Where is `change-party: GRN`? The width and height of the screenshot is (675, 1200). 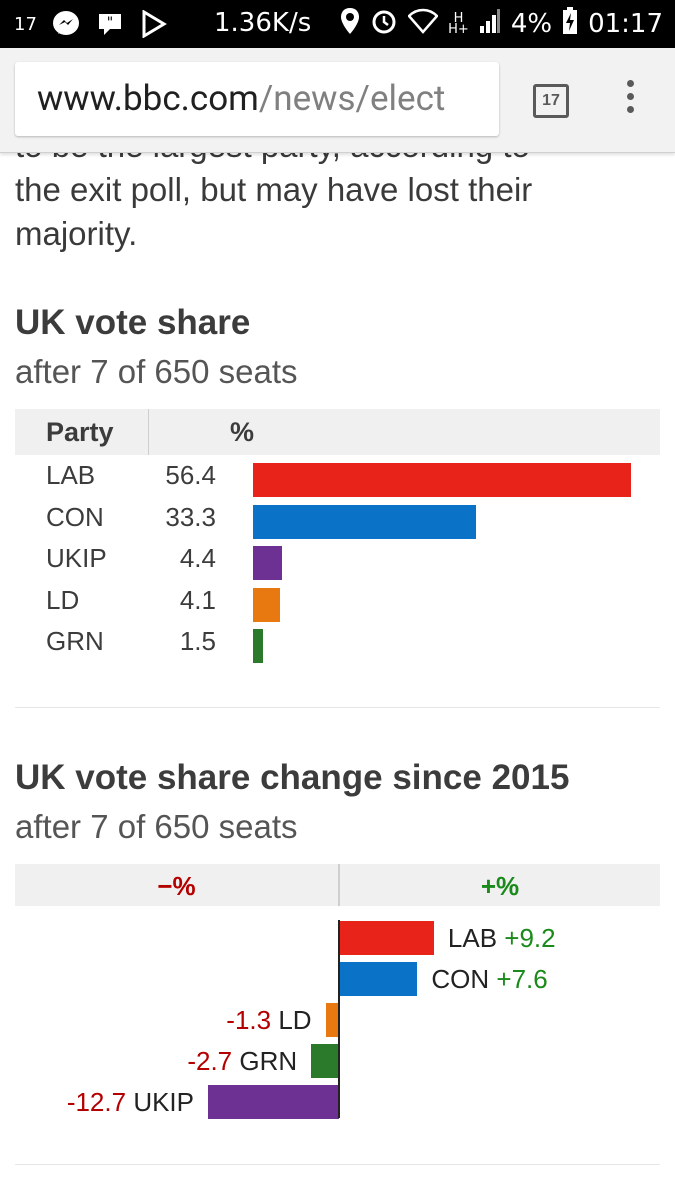 change-party: GRN is located at coordinates (268, 1061).